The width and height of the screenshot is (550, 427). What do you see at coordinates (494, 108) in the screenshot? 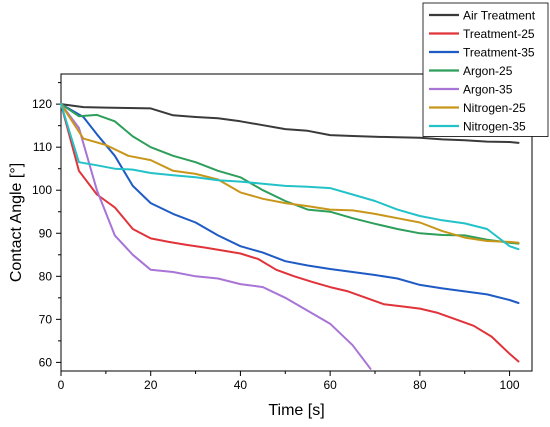
I see `legend-label: Nitrogen-25` at bounding box center [494, 108].